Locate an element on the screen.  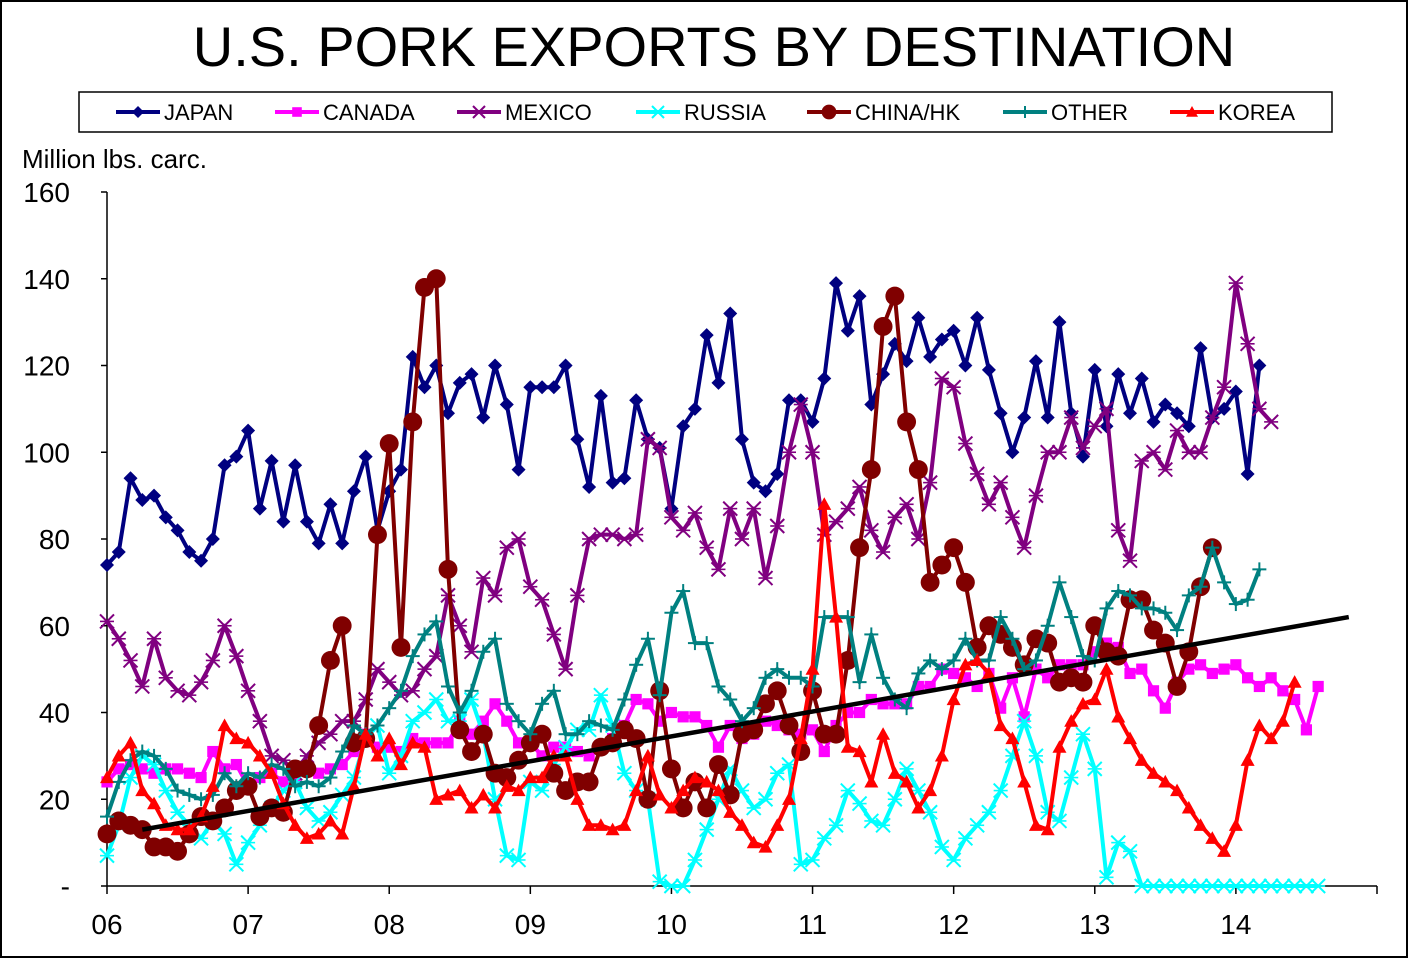
legend-label: MEXICO is located at coordinates (548, 112).